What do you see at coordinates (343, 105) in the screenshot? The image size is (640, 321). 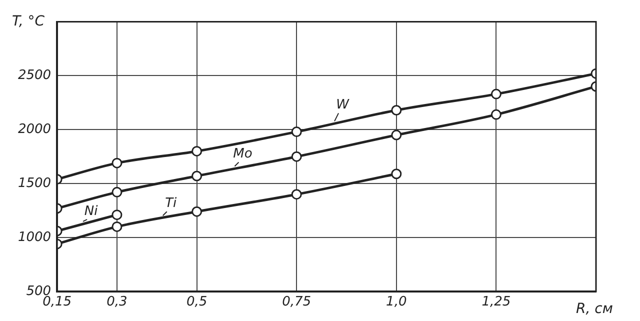 I see `series-label: W` at bounding box center [343, 105].